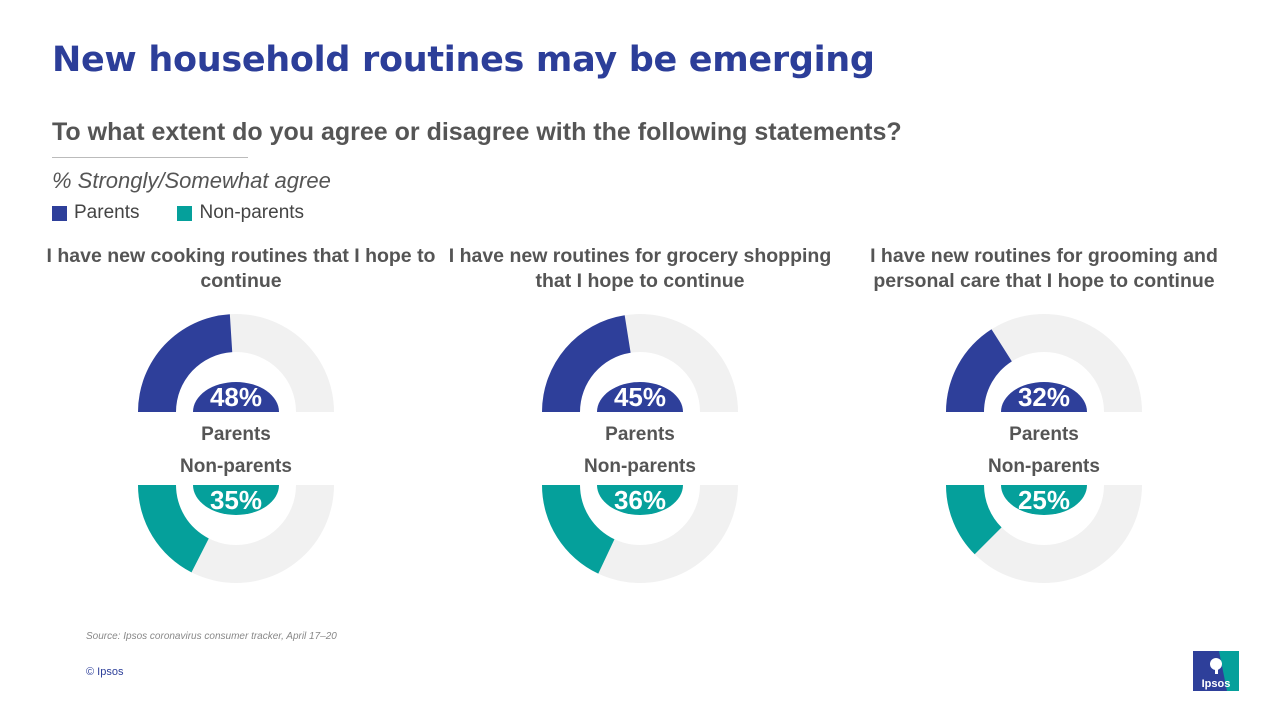 This screenshot has width=1280, height=720. I want to click on logo-text: Ipsos, so click(1216, 684).